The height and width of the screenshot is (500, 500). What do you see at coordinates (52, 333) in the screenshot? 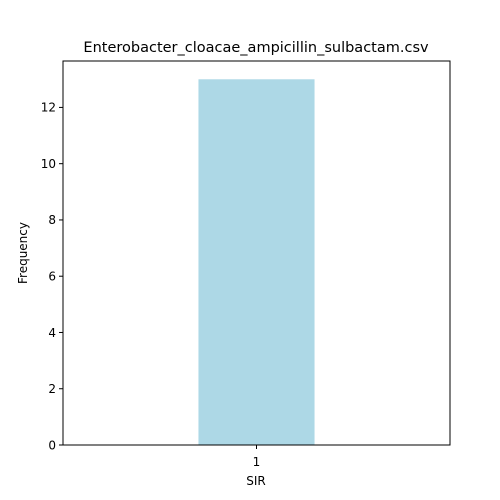
I see `y-tick-label: 4` at bounding box center [52, 333].